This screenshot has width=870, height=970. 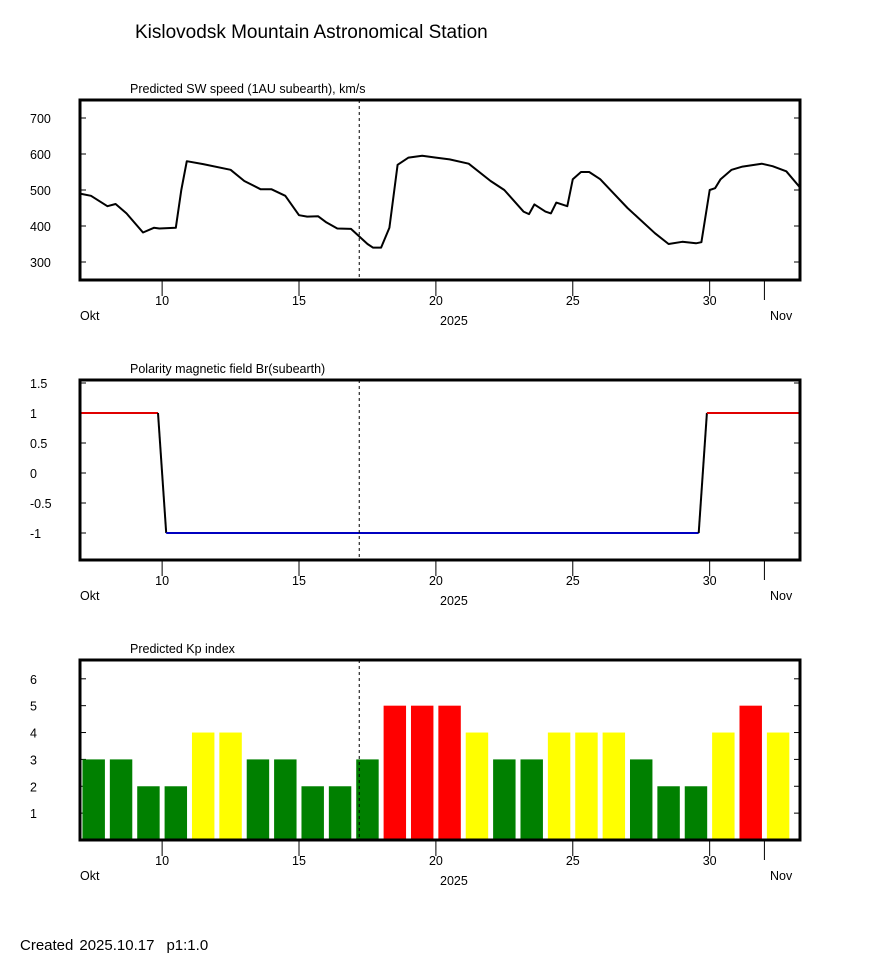 What do you see at coordinates (311, 32) in the screenshot?
I see `page-title: Kislovodsk Mountain Astronomical Station` at bounding box center [311, 32].